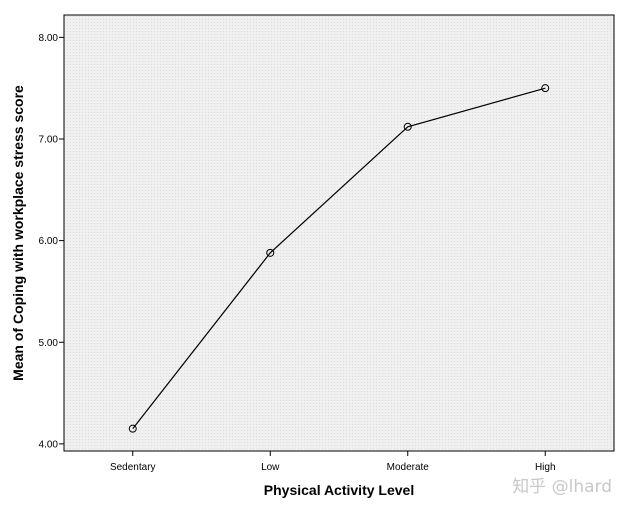  What do you see at coordinates (133, 467) in the screenshot?
I see `x-tick-label: Sedentary` at bounding box center [133, 467].